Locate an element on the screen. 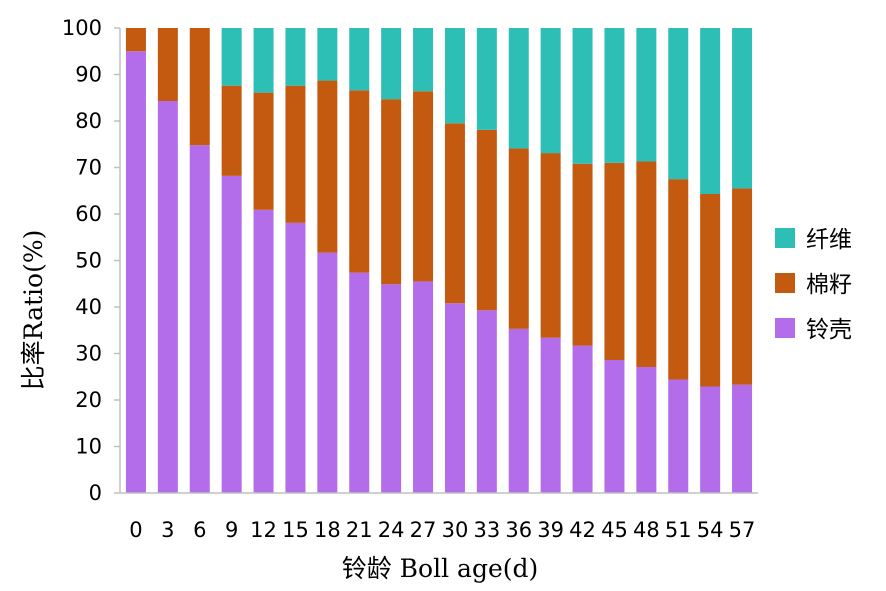  x-tick-label-45: 45 is located at coordinates (614, 530).